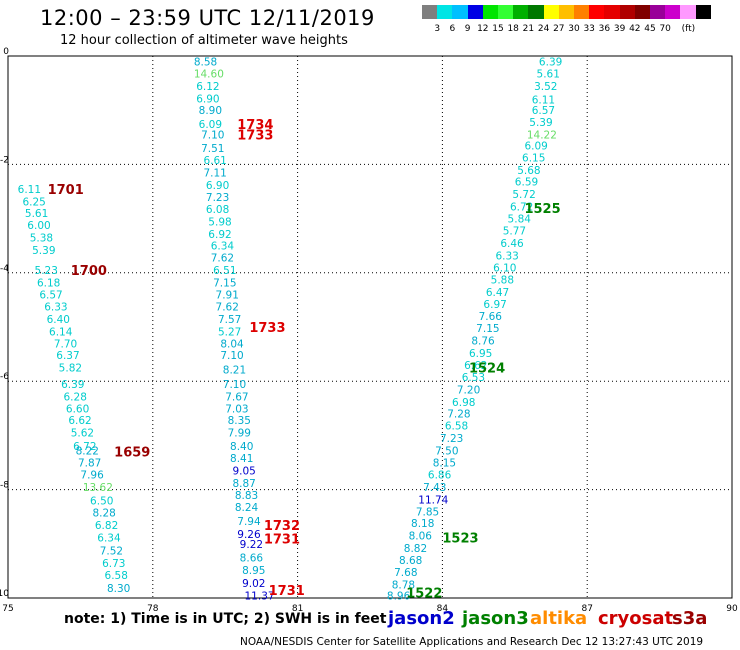  What do you see at coordinates (67, 356) in the screenshot?
I see `wave-height-value: 6.37` at bounding box center [67, 356].